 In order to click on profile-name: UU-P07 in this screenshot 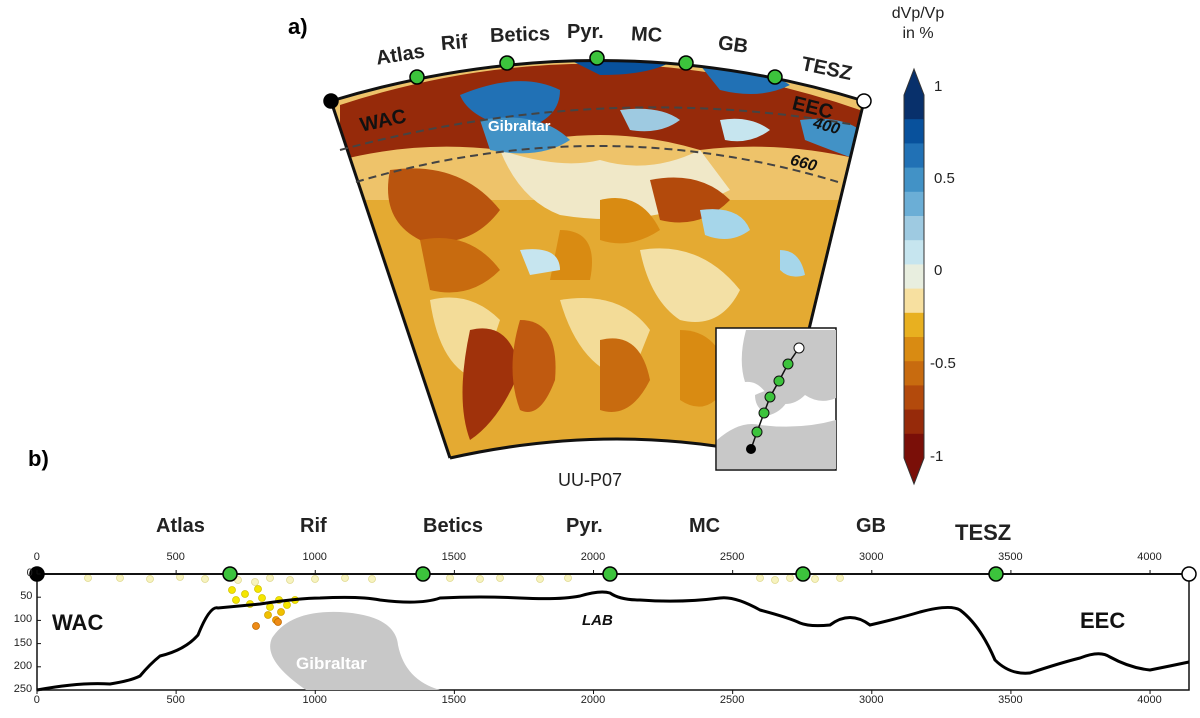, I will do `click(590, 480)`.